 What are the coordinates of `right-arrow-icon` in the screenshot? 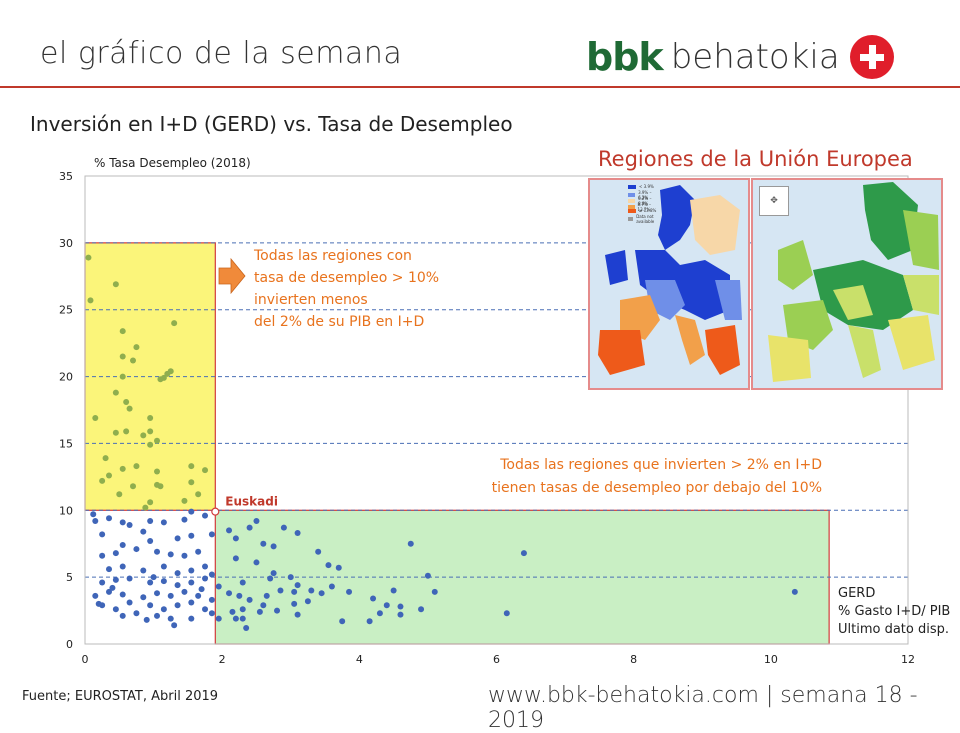 It's located at (232, 276).